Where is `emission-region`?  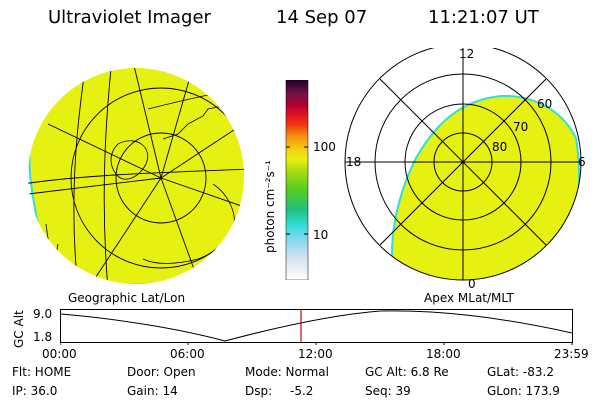 emission-region is located at coordinates (486, 187).